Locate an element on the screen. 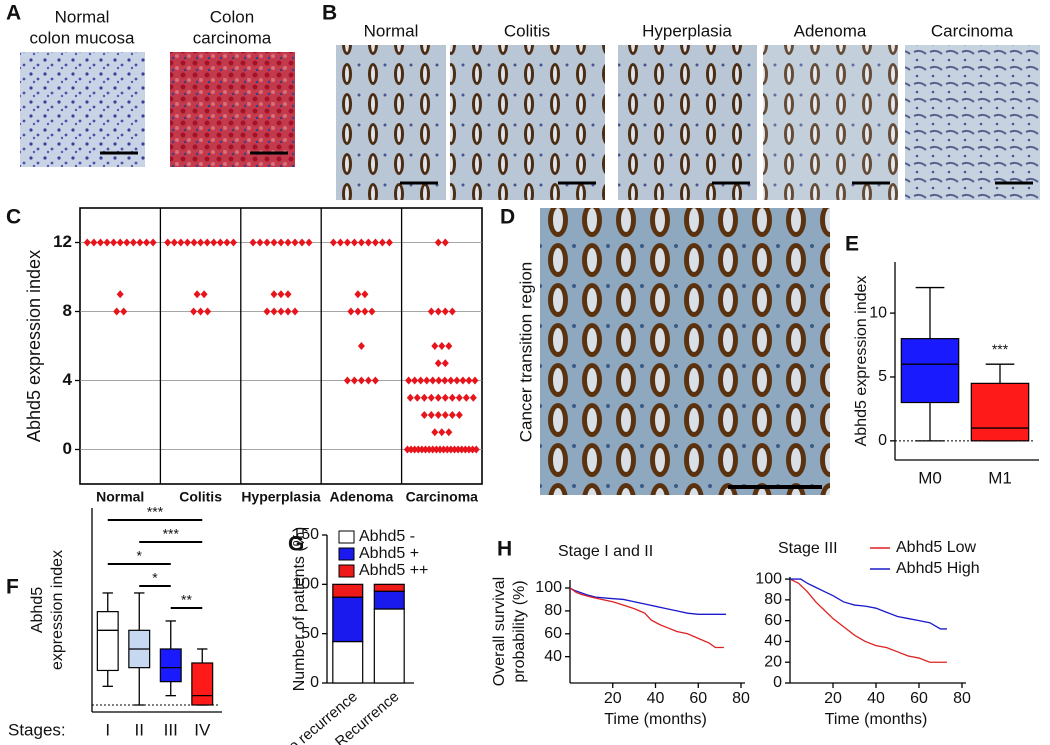 This screenshot has height=745, width=1050. caption: Adenoma is located at coordinates (830, 30).